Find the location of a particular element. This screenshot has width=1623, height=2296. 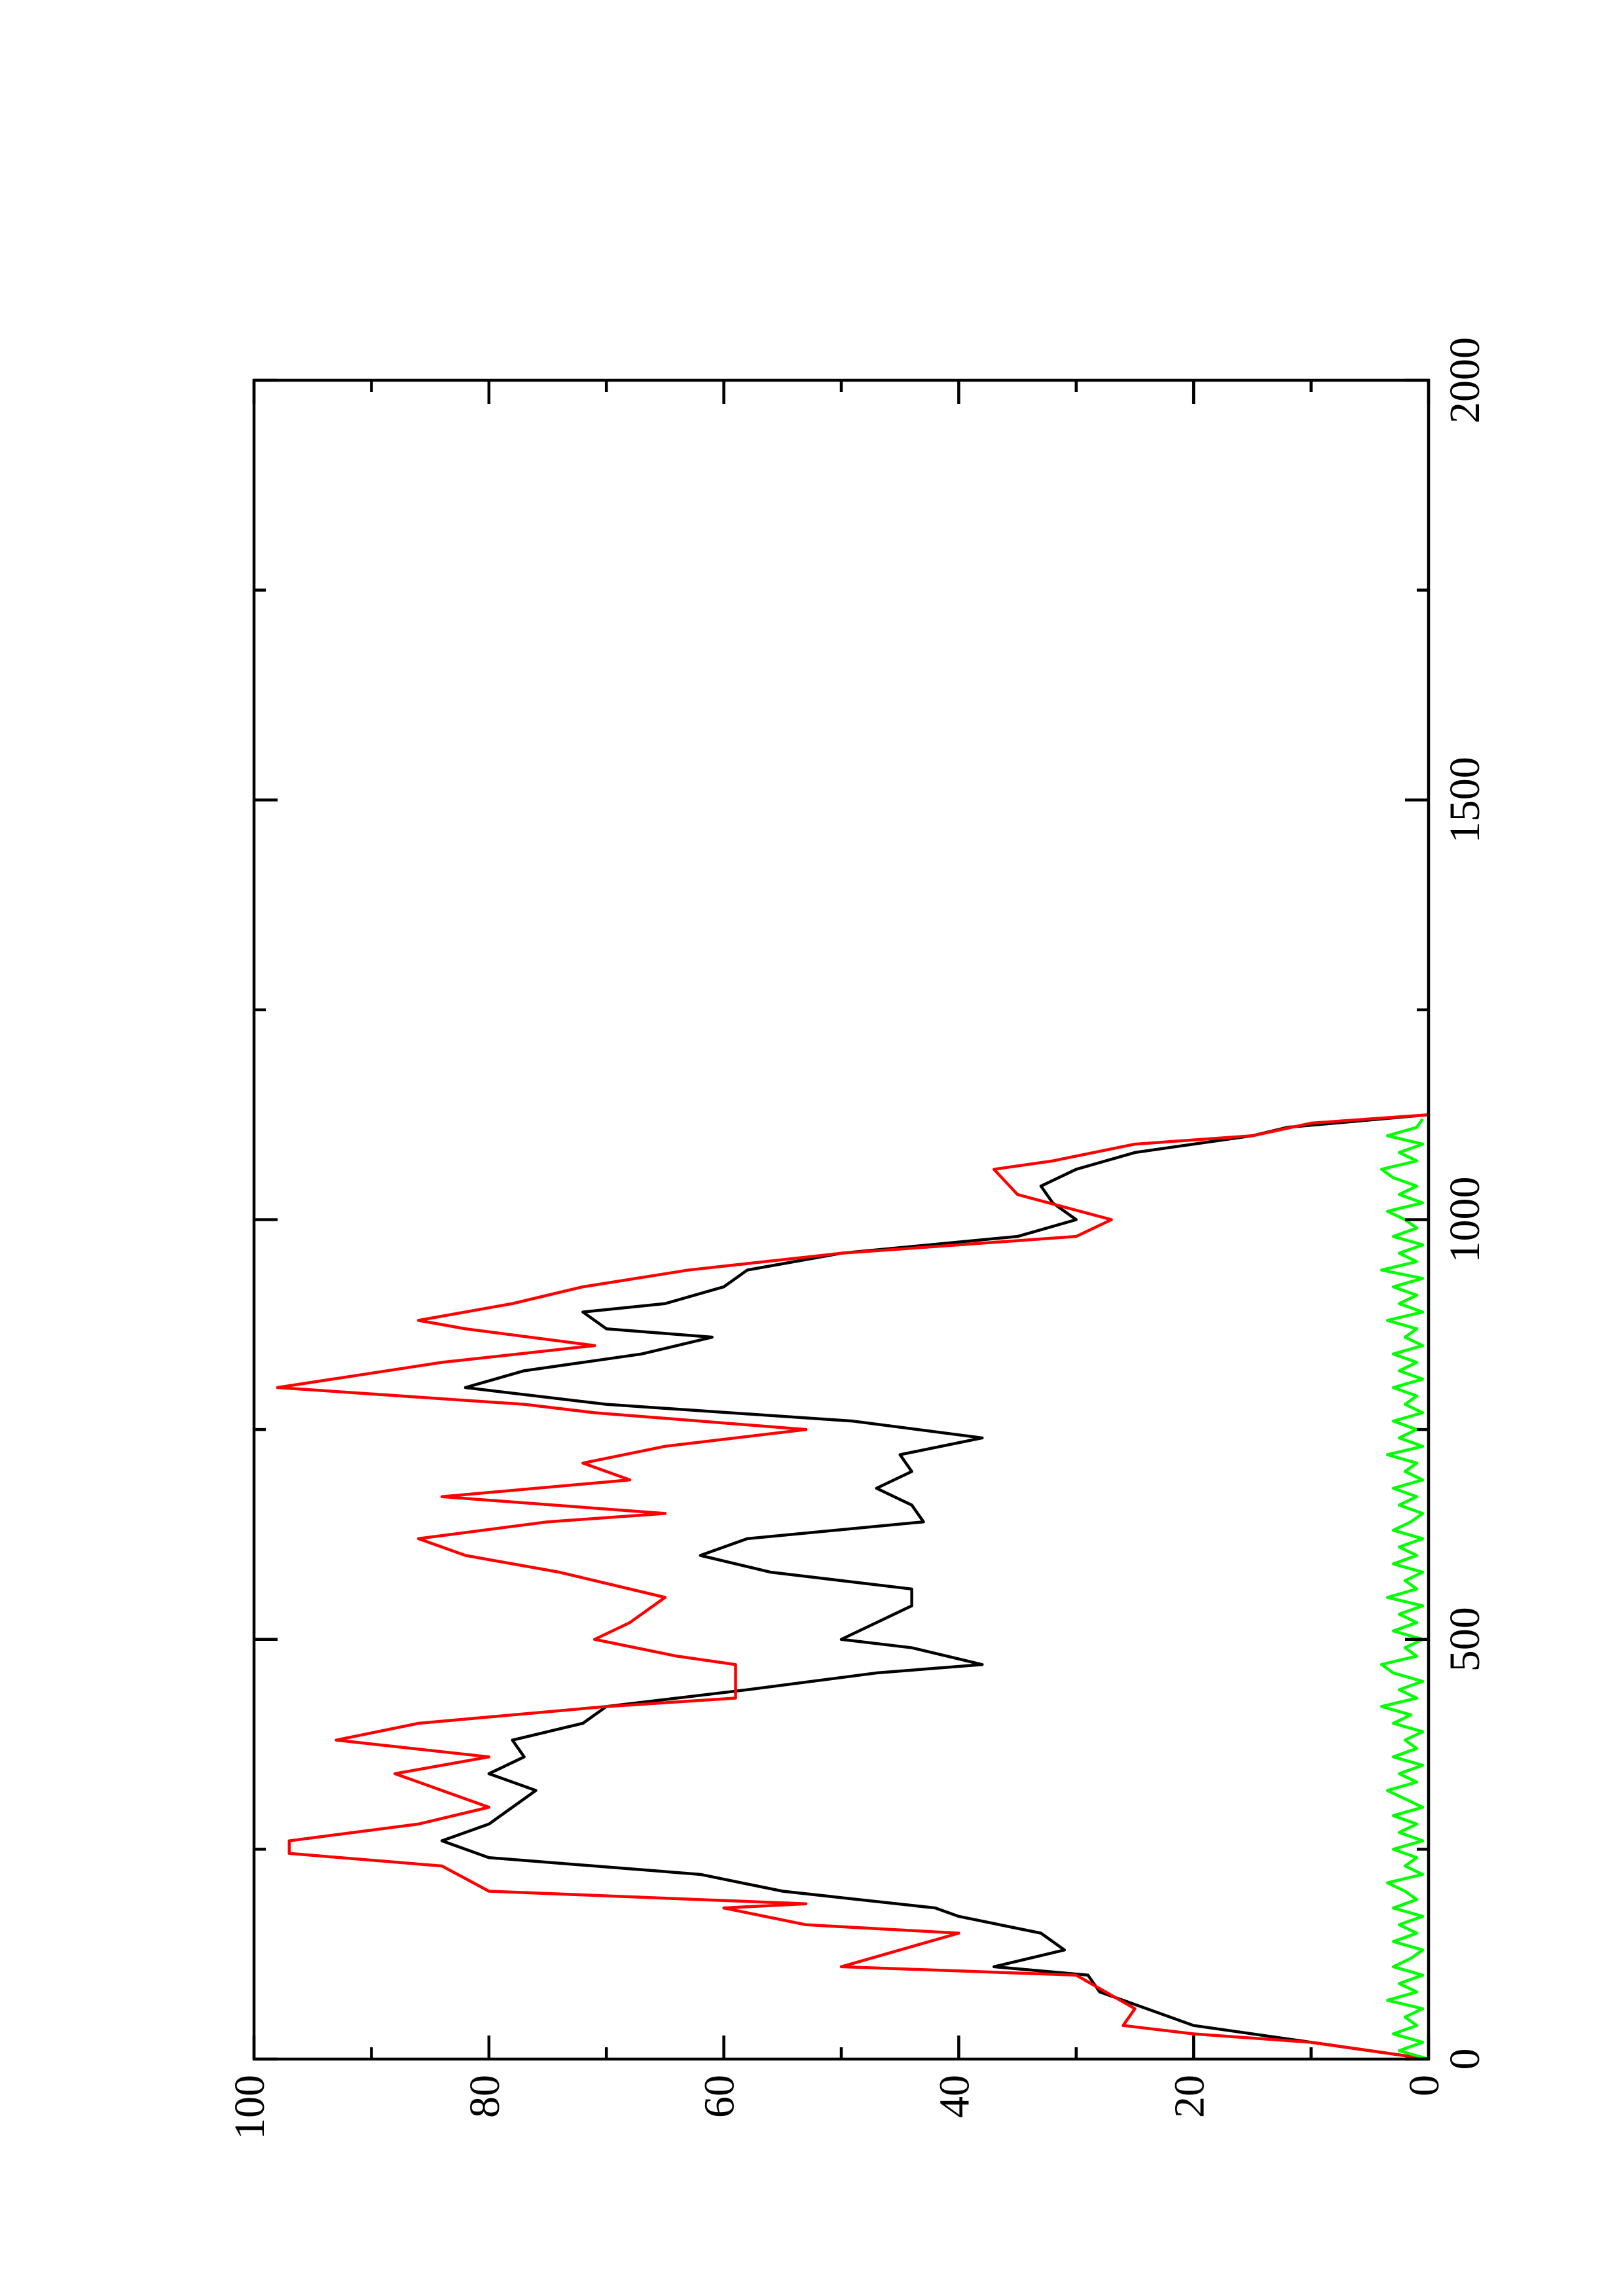

y-tick-label: 60 is located at coordinates (720, 2096).